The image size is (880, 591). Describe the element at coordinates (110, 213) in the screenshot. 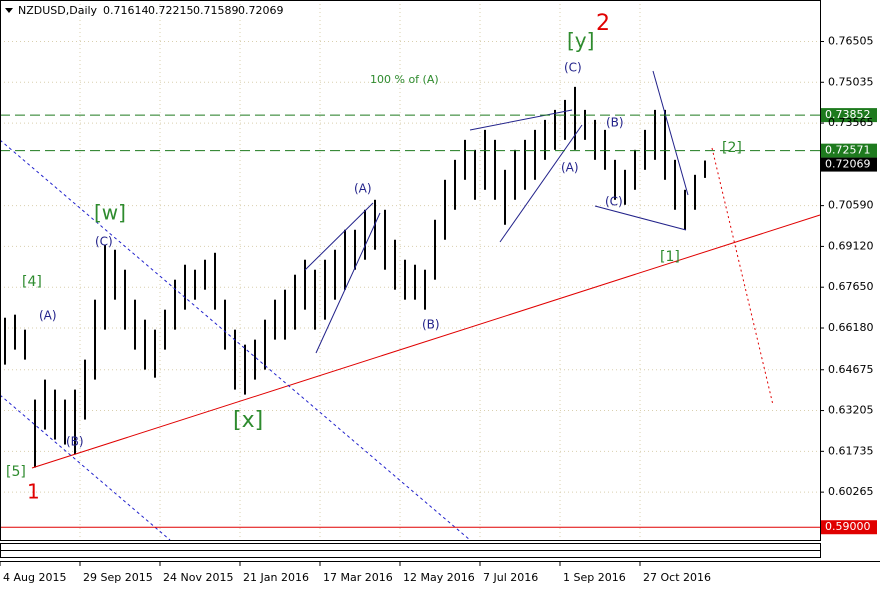

I see `annotation: [w]` at that location.